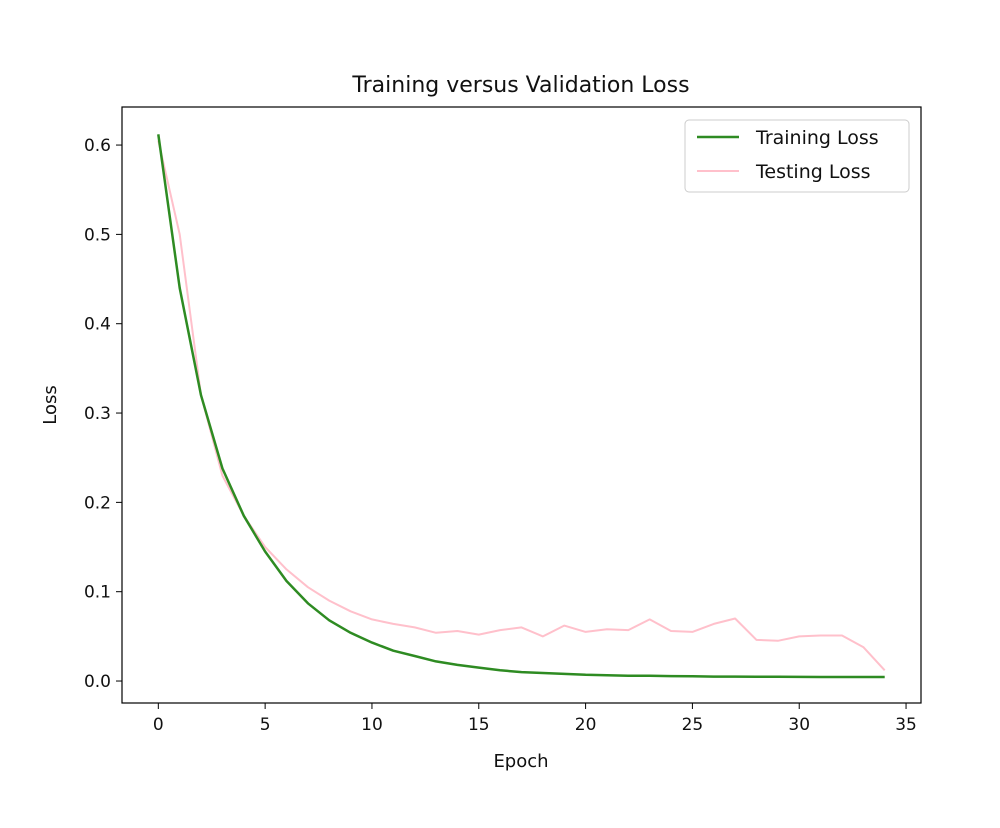 The width and height of the screenshot is (1000, 828). I want to click on legend-box, so click(797, 156).